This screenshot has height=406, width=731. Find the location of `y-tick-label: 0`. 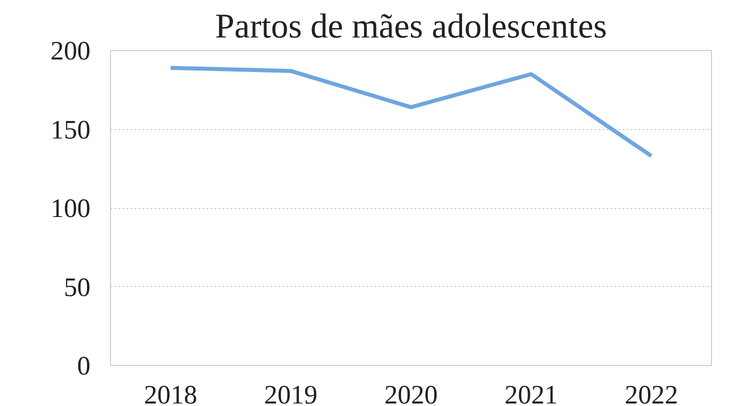

y-tick-label: 0 is located at coordinates (83, 365).